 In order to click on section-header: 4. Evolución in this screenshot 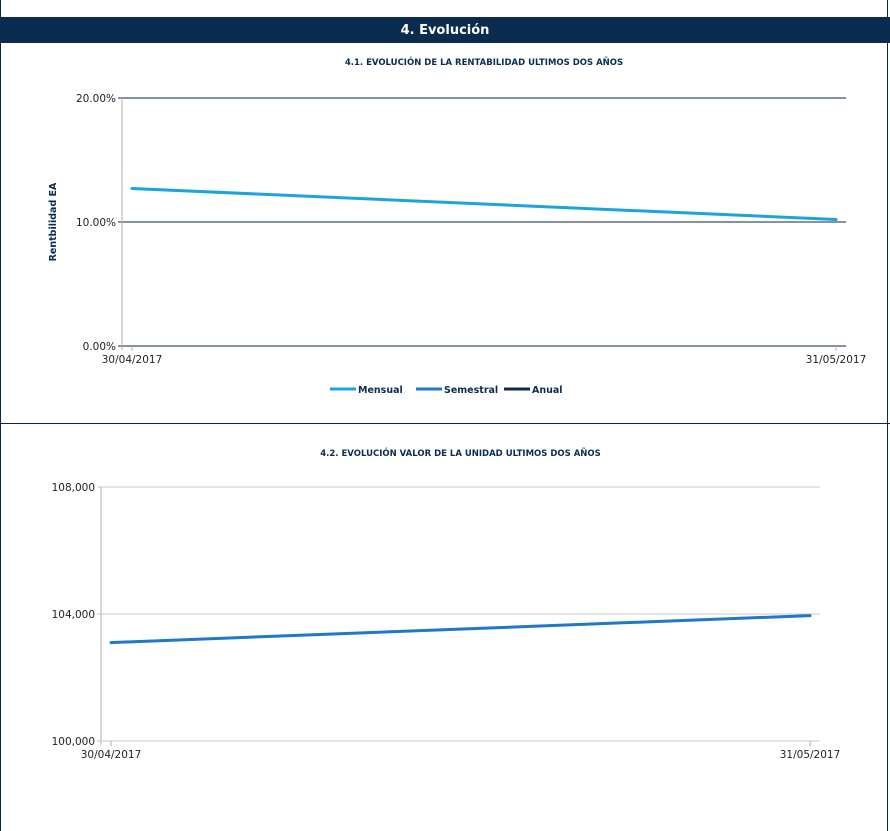, I will do `click(445, 30)`.